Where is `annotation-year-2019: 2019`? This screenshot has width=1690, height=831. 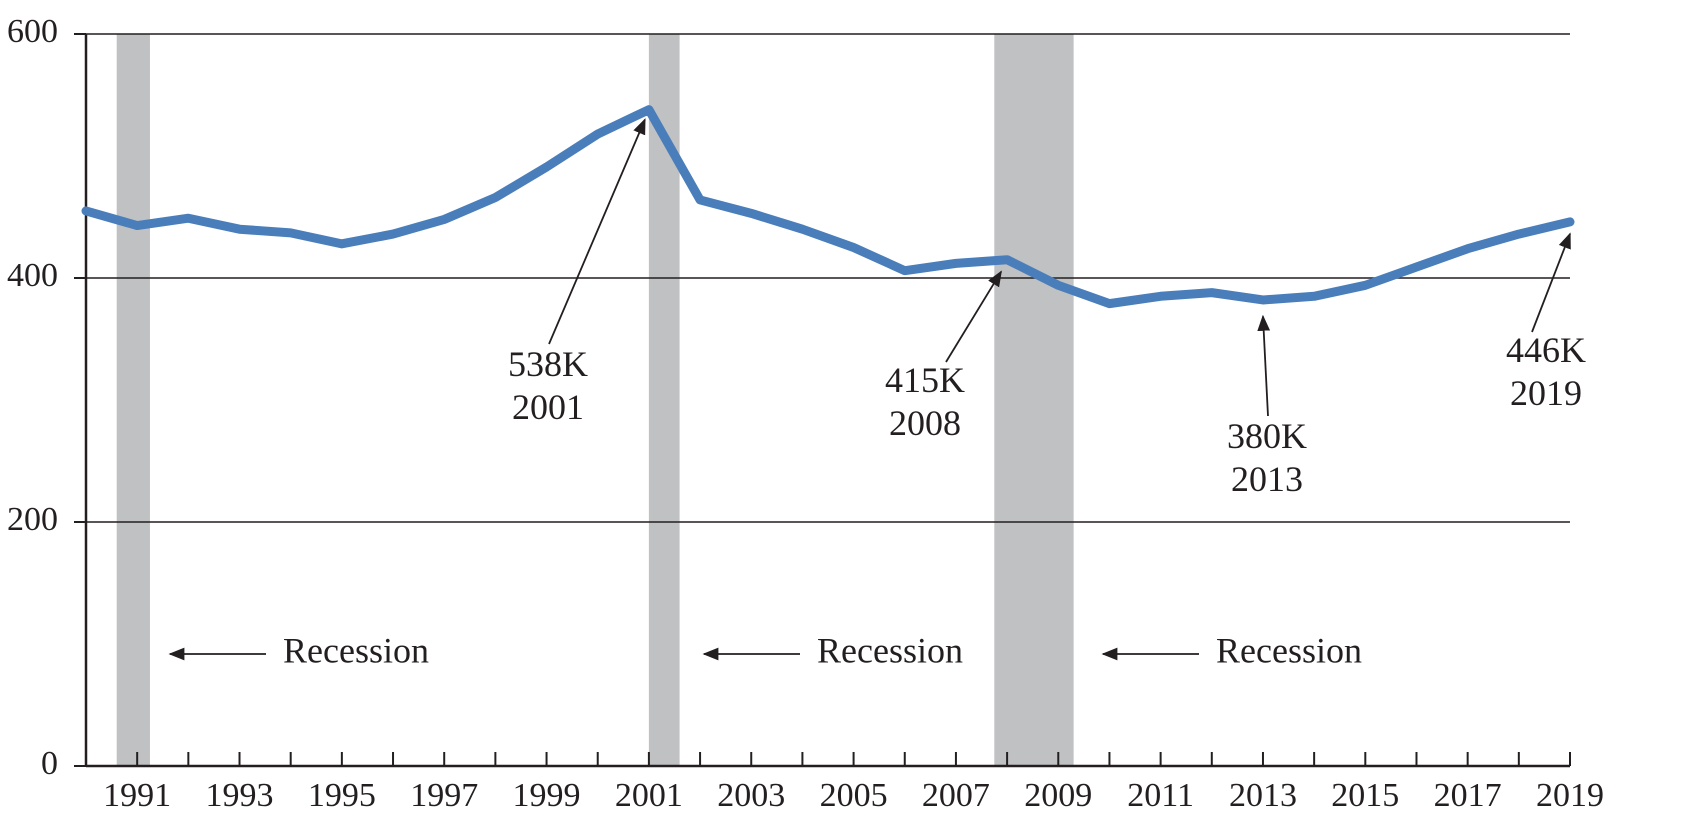
annotation-year-2019: 2019 is located at coordinates (1546, 393).